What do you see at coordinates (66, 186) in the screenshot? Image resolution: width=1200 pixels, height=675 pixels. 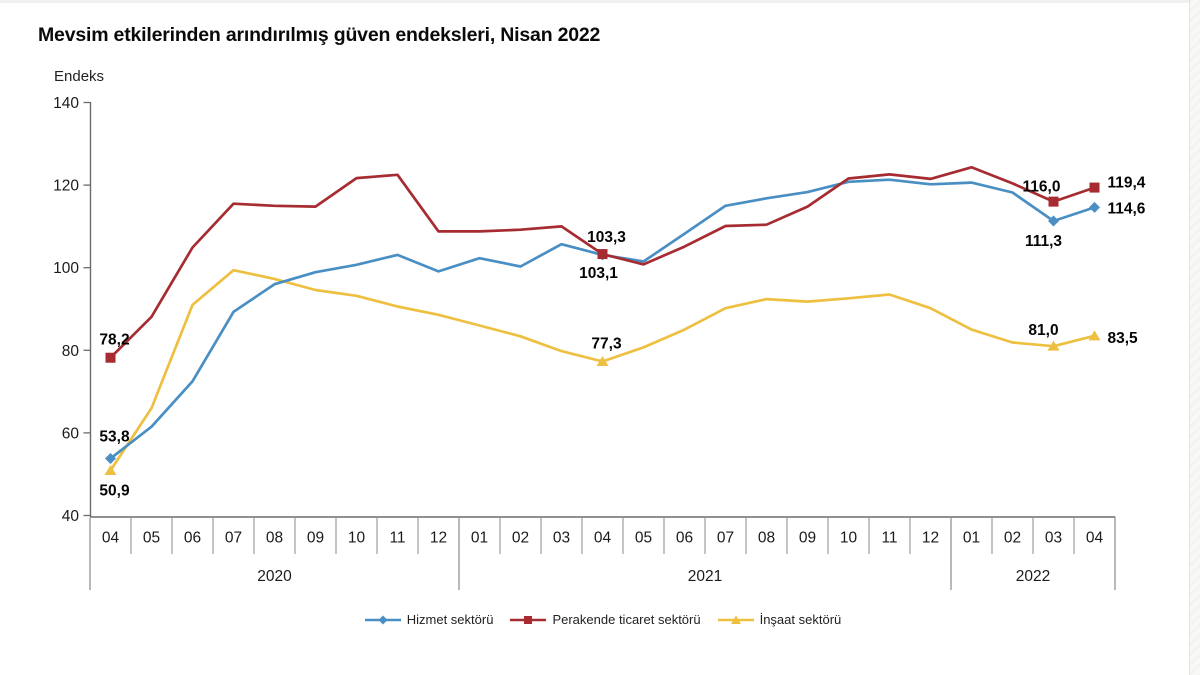 I see `y-tick-label: 120` at bounding box center [66, 186].